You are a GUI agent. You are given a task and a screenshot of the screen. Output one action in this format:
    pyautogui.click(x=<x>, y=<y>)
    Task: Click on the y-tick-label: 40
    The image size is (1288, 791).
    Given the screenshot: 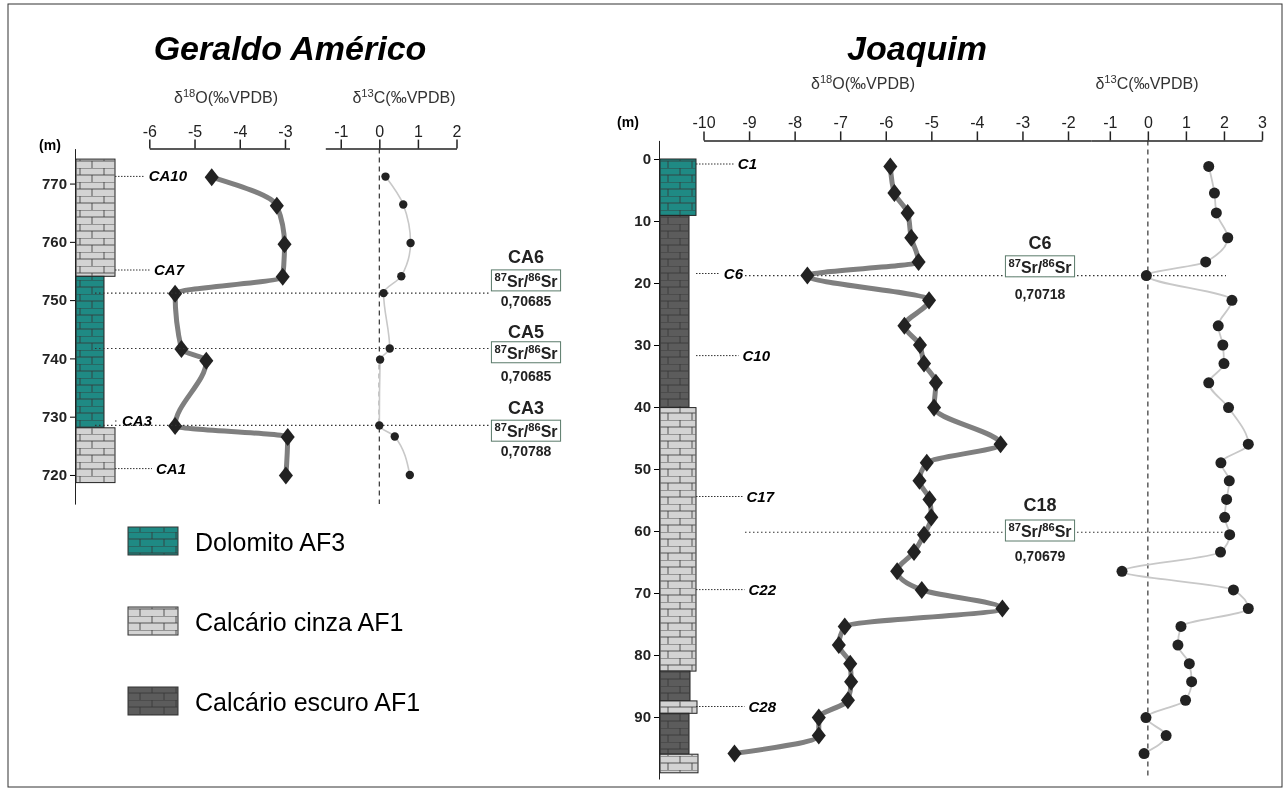 What is the action you would take?
    pyautogui.click(x=642, y=407)
    